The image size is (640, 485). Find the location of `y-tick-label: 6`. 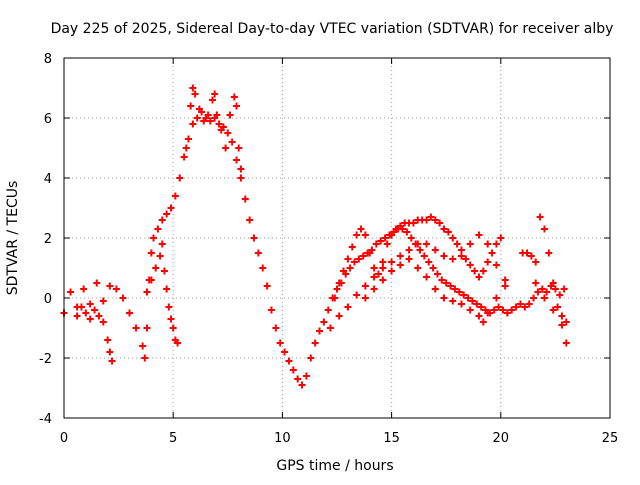

y-tick-label: 6 is located at coordinates (48, 119).